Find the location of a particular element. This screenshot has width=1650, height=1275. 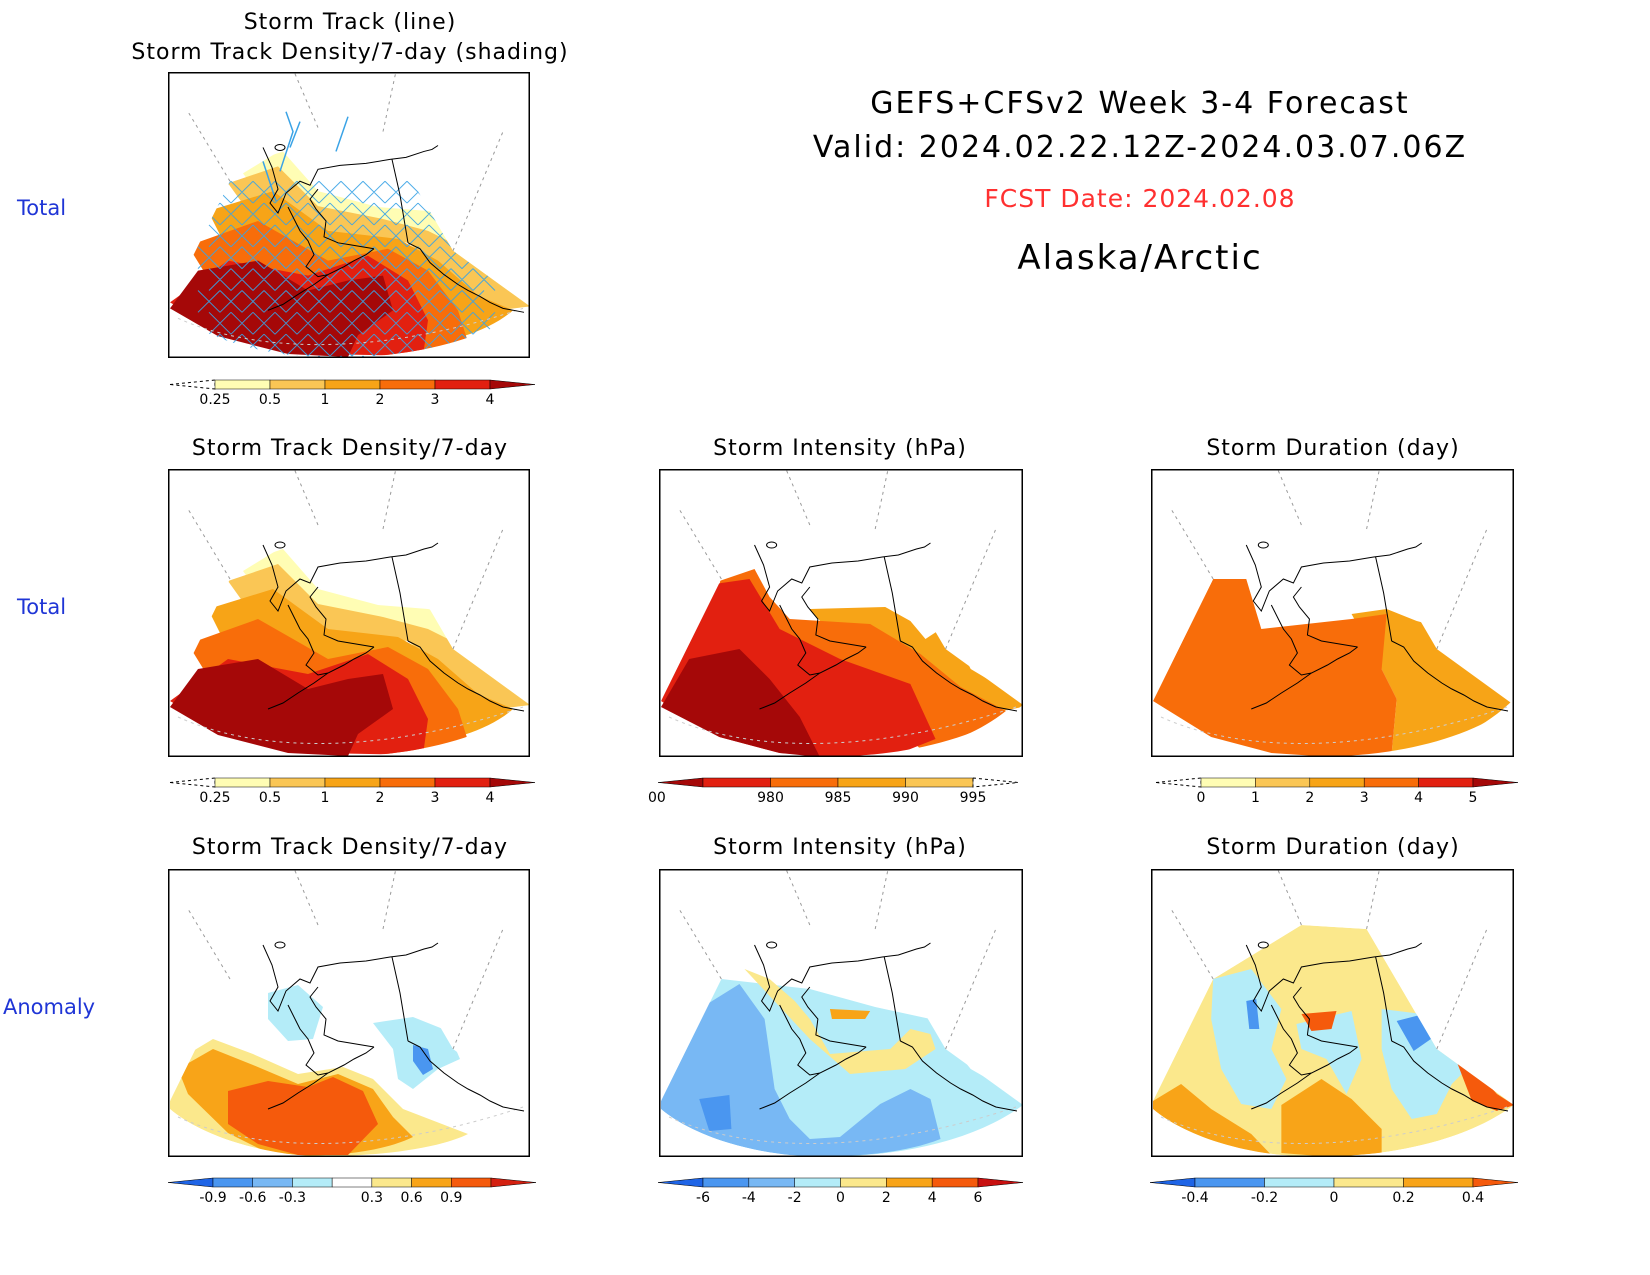

colorbar-tick-label: 4 is located at coordinates (490, 400).